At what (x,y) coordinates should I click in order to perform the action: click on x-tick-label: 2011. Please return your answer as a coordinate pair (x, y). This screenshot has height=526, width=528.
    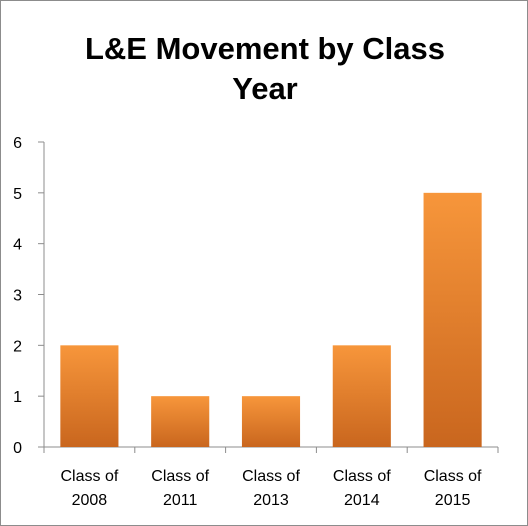
    Looking at the image, I should click on (180, 500).